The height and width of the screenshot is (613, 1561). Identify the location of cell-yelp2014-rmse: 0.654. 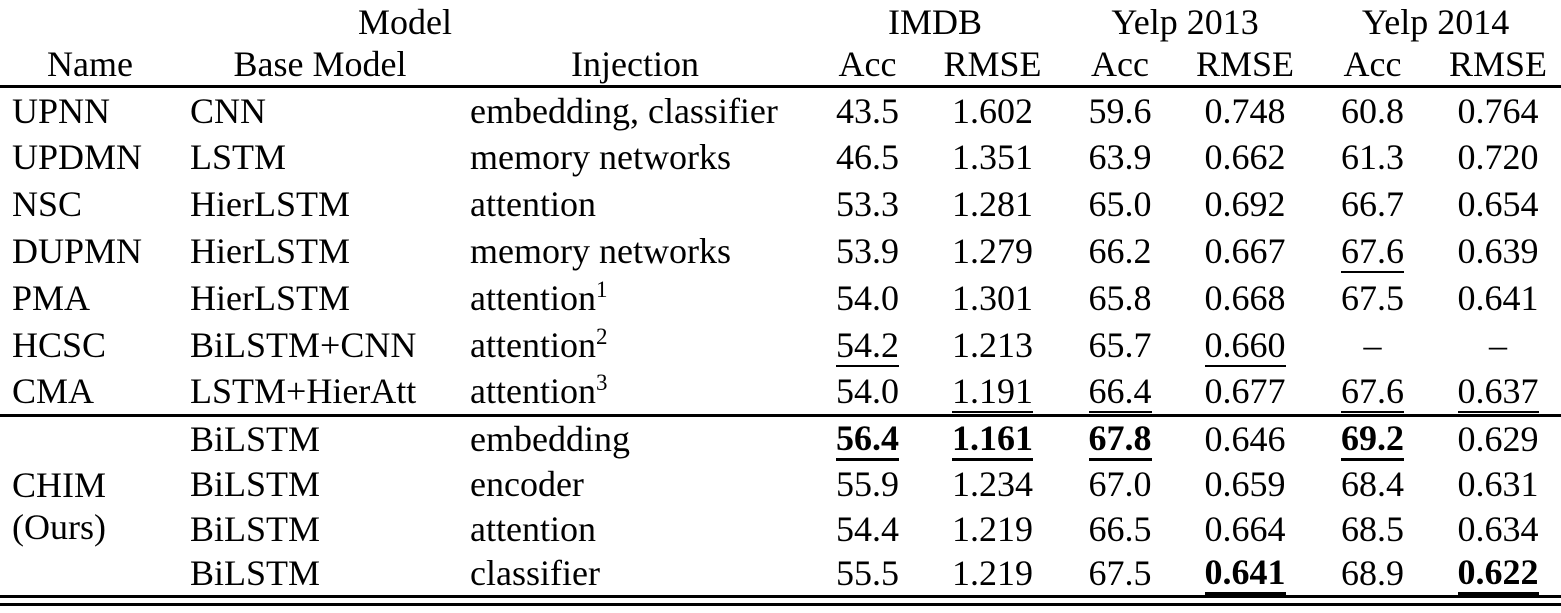
(1498, 204).